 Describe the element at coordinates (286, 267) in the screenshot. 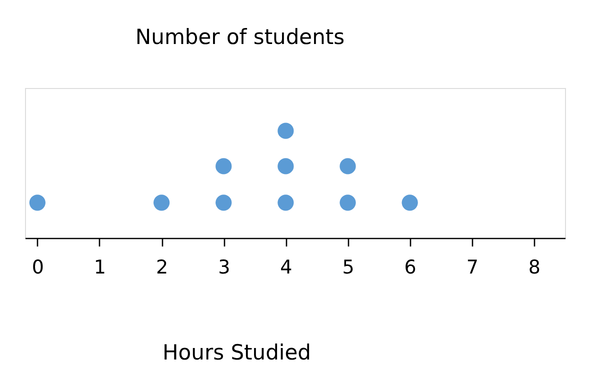

I see `x-tick-label: 4` at that location.